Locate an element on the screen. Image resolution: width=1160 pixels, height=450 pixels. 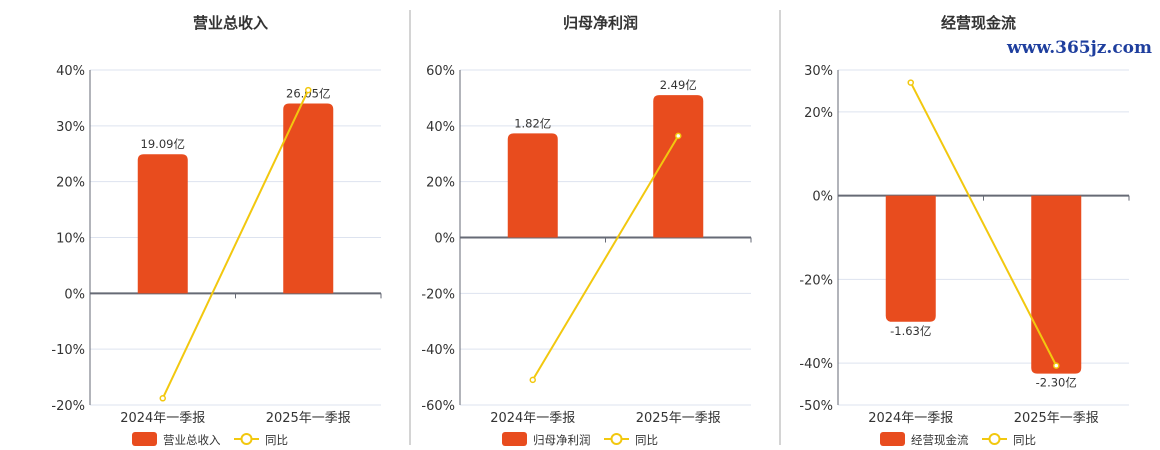
y-tick-label: 10% is located at coordinates (70, 239).